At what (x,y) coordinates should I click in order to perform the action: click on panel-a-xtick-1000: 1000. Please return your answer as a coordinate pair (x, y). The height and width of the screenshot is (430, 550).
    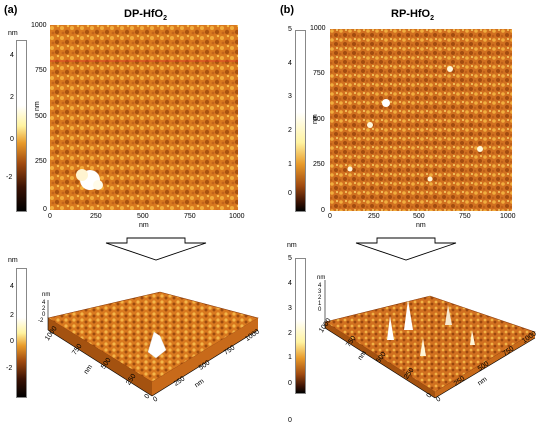
    Looking at the image, I should click on (237, 216).